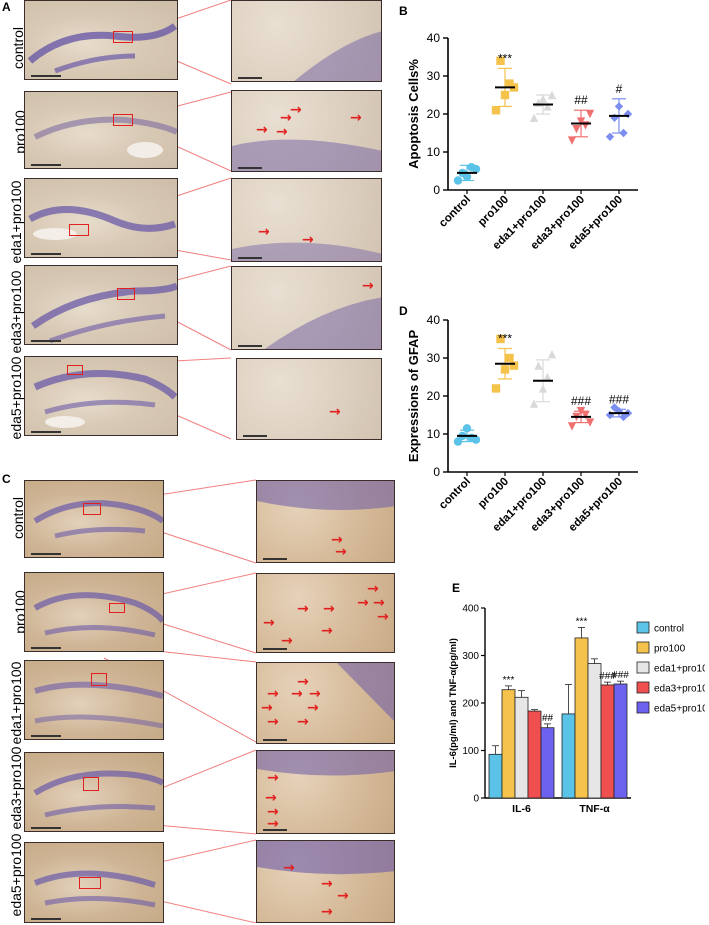  I want to click on panel-a-row-label: eda1+pro100, so click(16, 222).